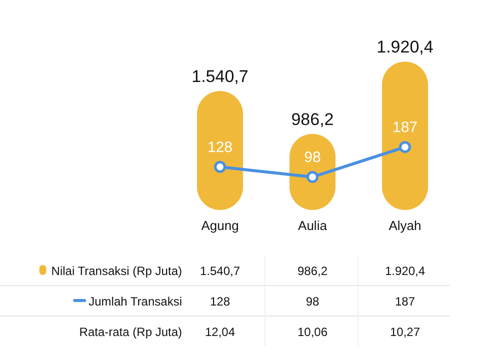  What do you see at coordinates (405, 301) in the screenshot?
I see `data-label: 187` at bounding box center [405, 301].